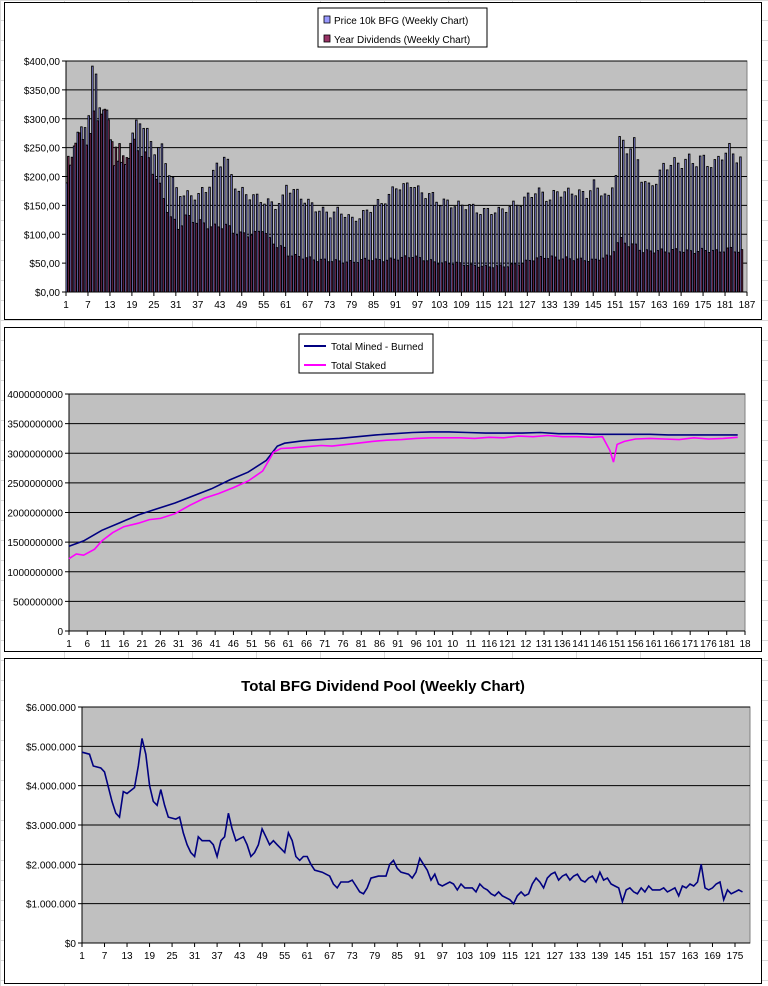 The height and width of the screenshot is (986, 768). I want to click on x-tick-label: 1, so click(82, 956).